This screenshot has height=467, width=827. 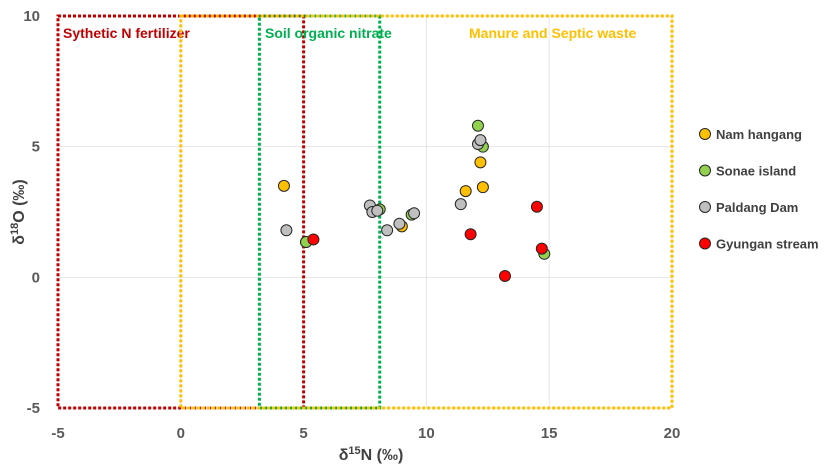 What do you see at coordinates (426, 433) in the screenshot?
I see `x-tick-label: 10` at bounding box center [426, 433].